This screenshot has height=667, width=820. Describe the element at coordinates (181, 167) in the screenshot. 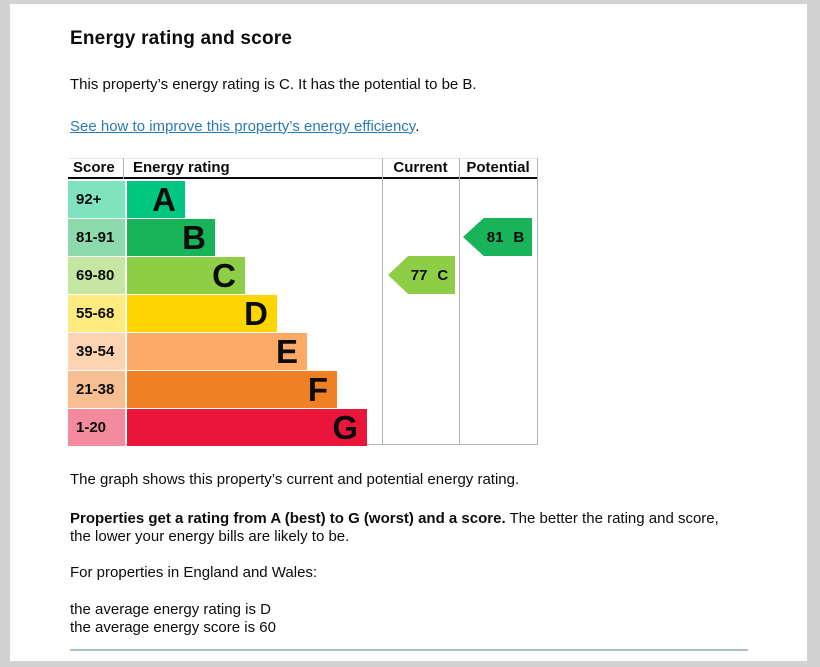

I see `column-header-energy-rating: Energy rating` at that location.